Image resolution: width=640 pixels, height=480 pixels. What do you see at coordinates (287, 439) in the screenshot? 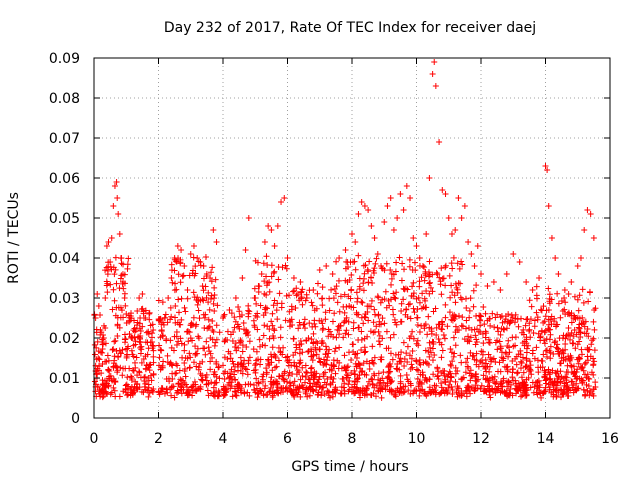
I see `x-tick-label: 6` at bounding box center [287, 439].